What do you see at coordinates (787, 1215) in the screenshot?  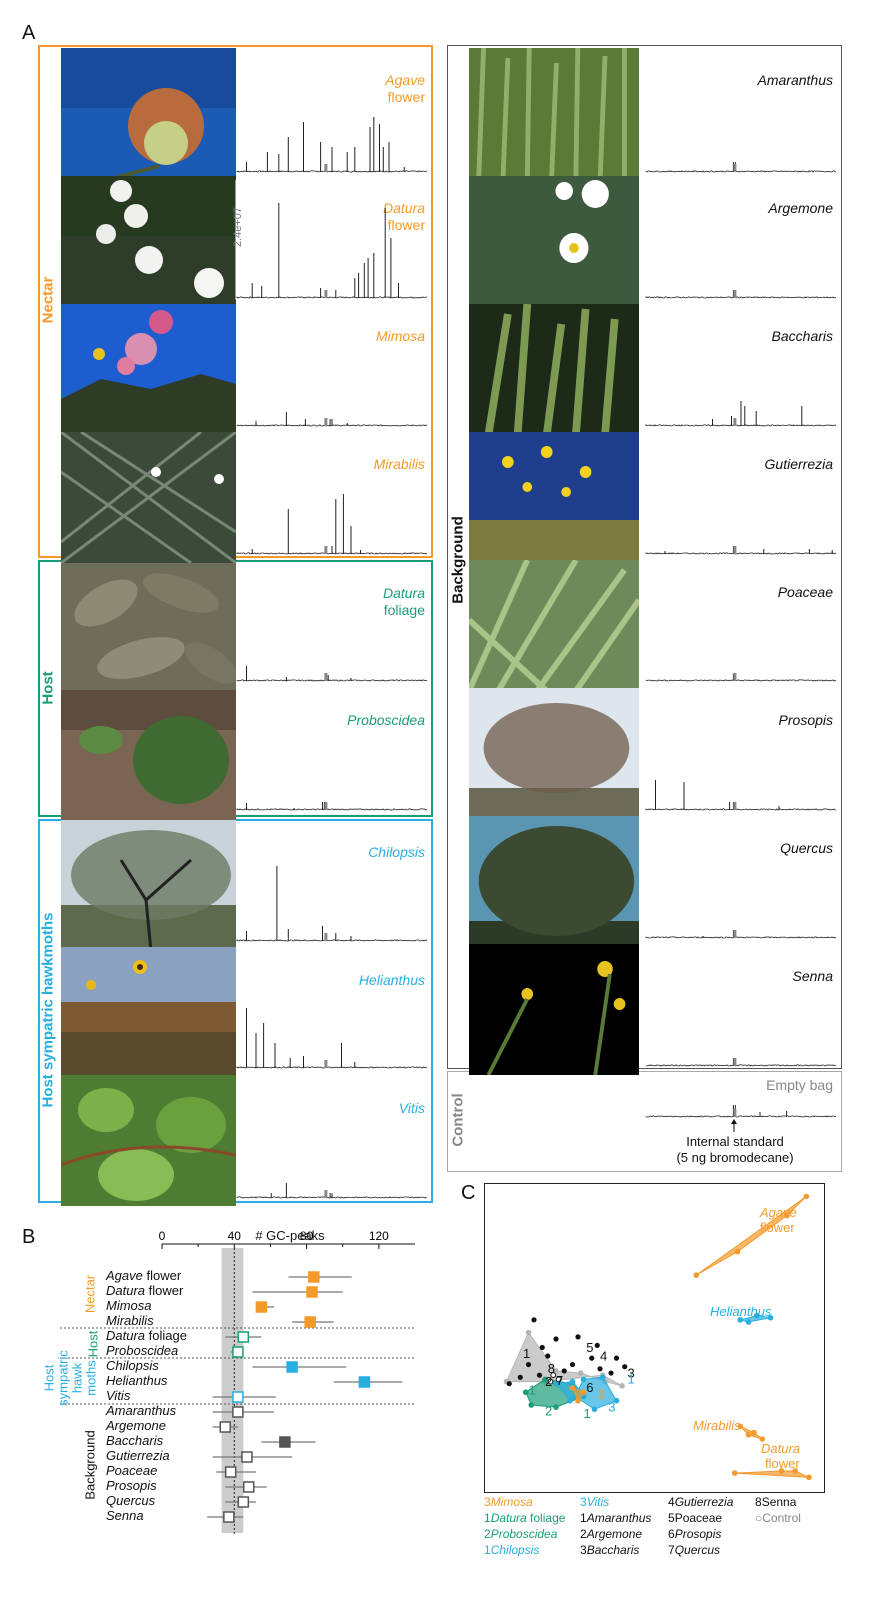 I see `agave-cluster-point` at bounding box center [787, 1215].